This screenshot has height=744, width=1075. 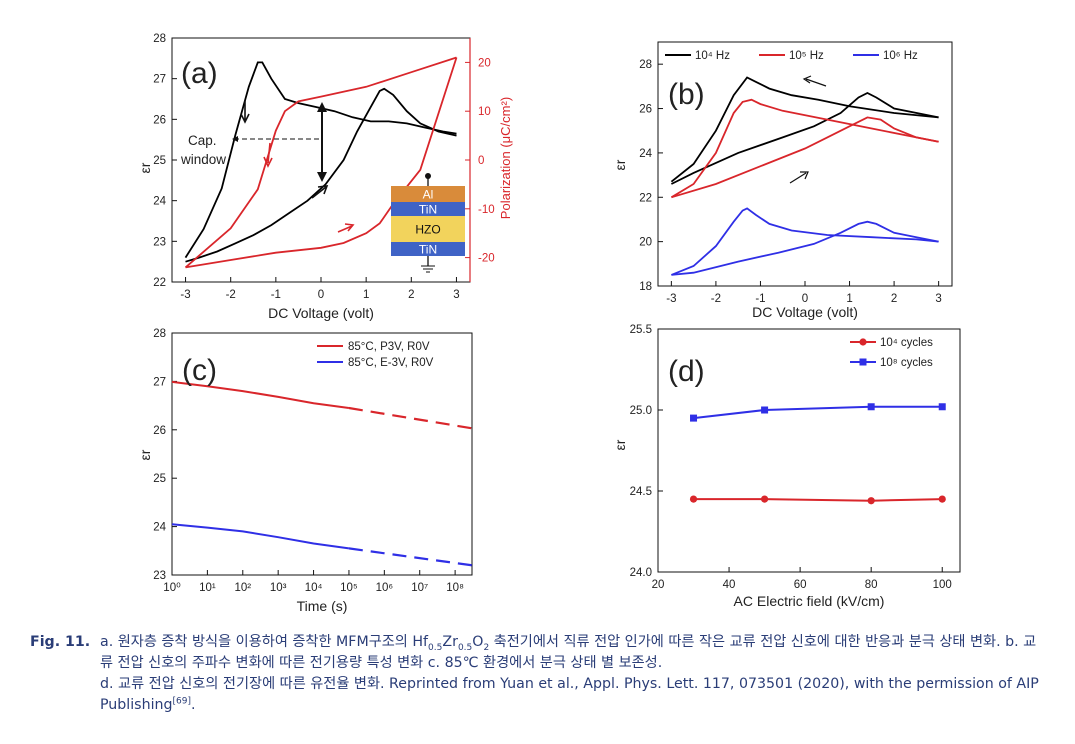 What do you see at coordinates (159, 161) in the screenshot?
I see `panel-a-ytick-label: 25` at bounding box center [159, 161].